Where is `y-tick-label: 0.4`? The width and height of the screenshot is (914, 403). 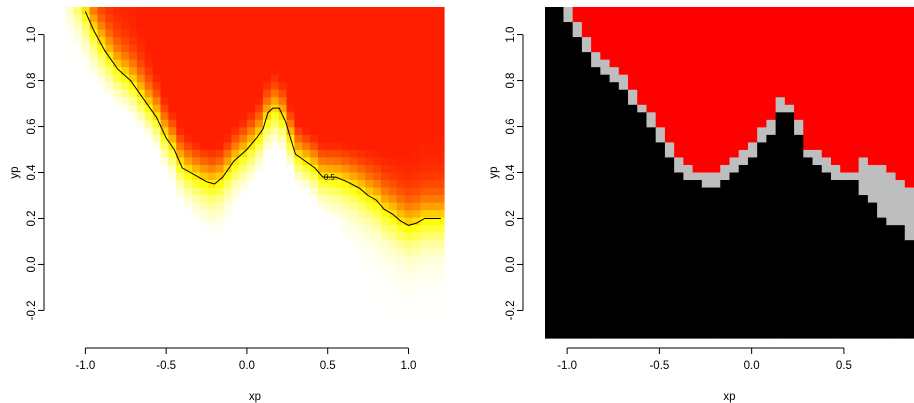 y-tick-label: 0.4 is located at coordinates (32, 172).